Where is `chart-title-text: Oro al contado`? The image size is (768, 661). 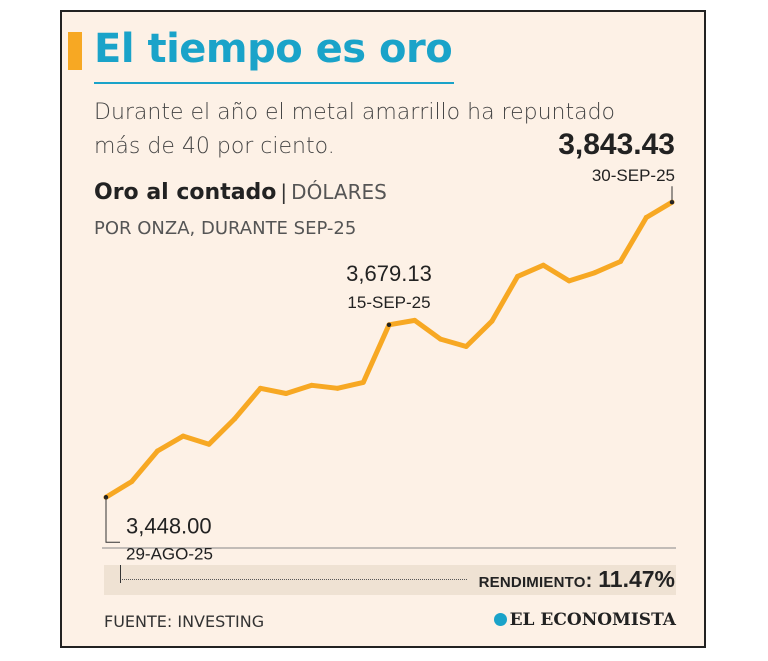 chart-title-text: Oro al contado is located at coordinates (185, 192).